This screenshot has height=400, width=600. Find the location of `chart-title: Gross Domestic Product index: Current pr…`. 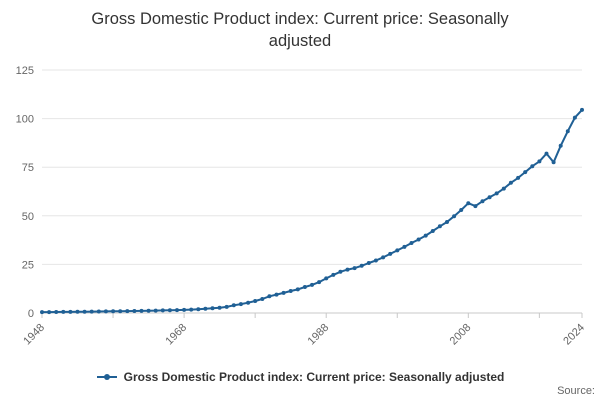

chart-title: Gross Domestic Product index: Current pr… is located at coordinates (300, 30).